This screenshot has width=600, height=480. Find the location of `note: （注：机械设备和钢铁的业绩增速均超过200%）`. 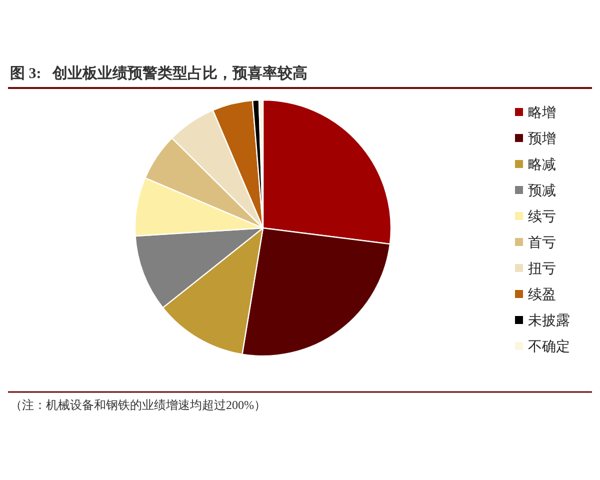

note: （注：机械设备和钢铁的业绩增速均超过200%） is located at coordinates (138, 405).